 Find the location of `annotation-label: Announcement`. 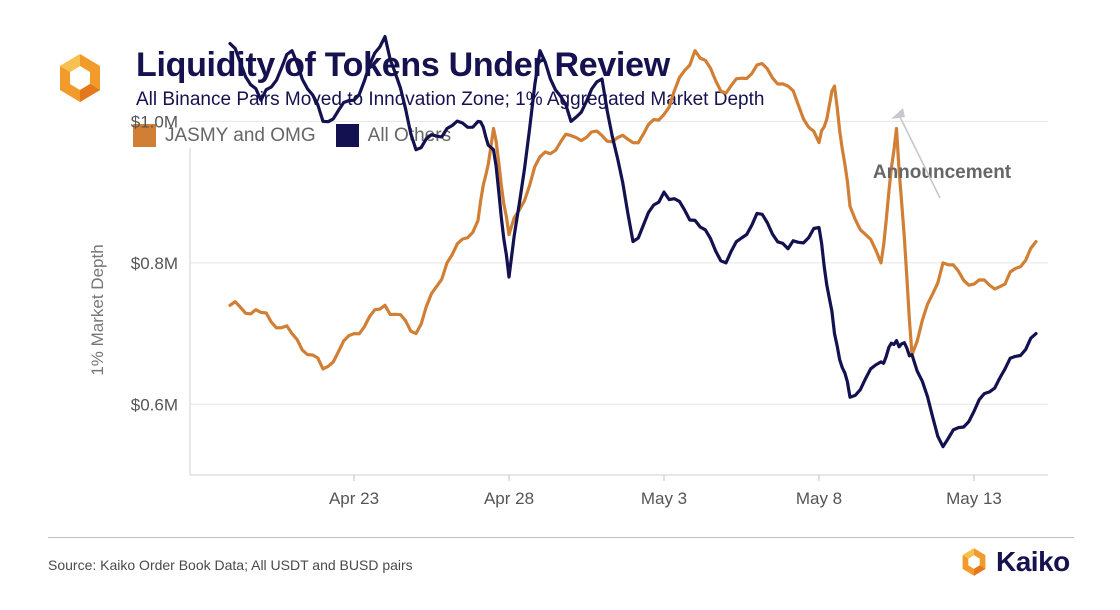

annotation-label: Announcement is located at coordinates (942, 172).